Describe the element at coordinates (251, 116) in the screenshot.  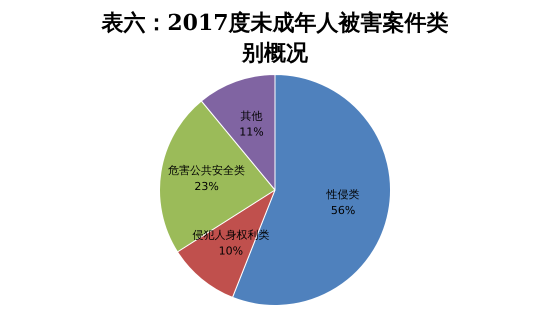
I see `slice-label: 其他` at that location.